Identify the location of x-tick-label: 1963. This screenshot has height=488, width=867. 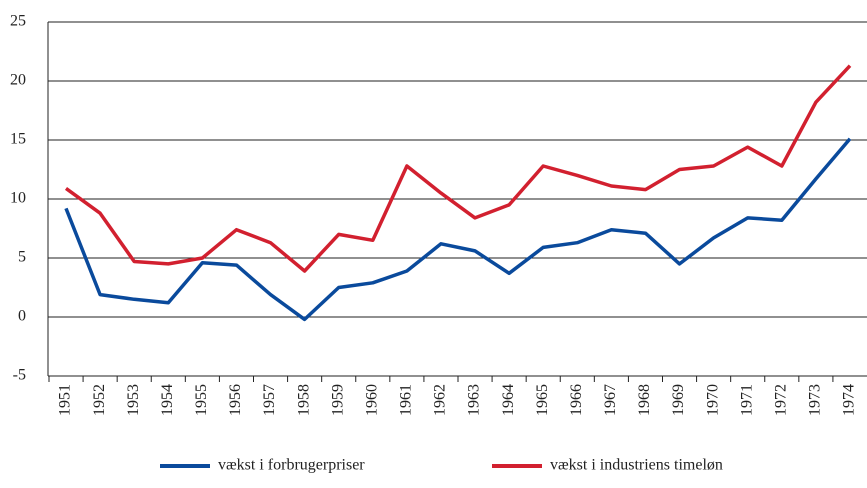
(474, 400).